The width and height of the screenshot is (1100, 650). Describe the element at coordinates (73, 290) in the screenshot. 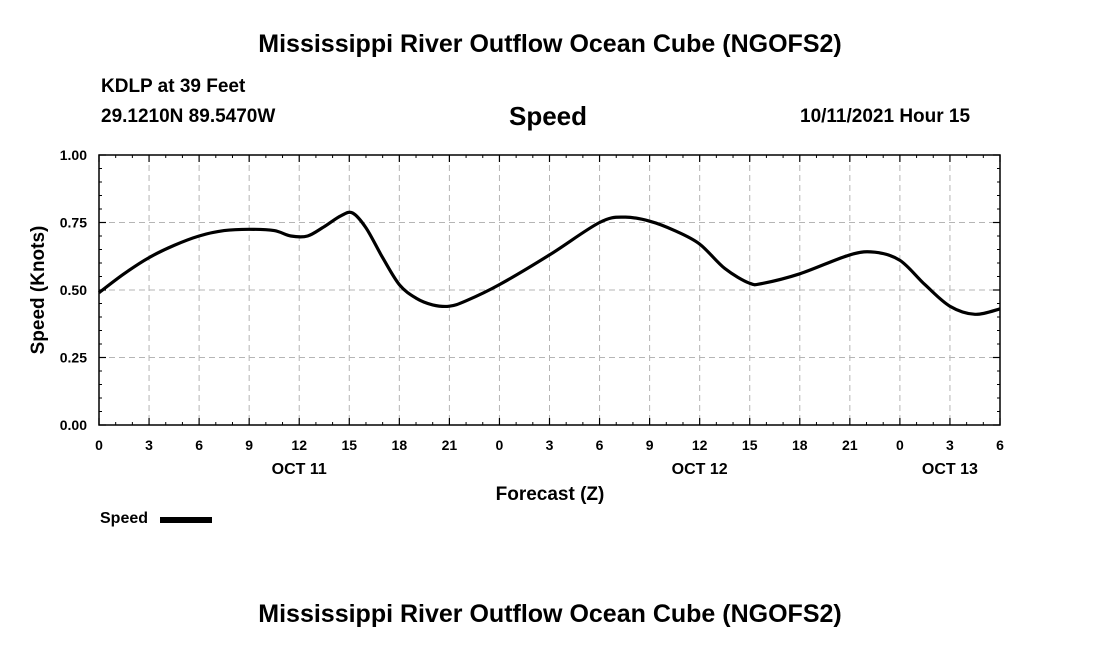

I see `y-tick-label: 0.50` at that location.